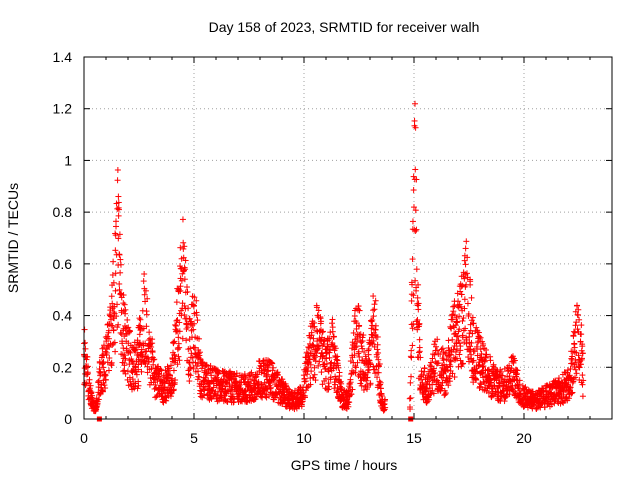 The height and width of the screenshot is (480, 640). Describe the element at coordinates (63, 57) in the screenshot. I see `y-tick-label: 1.4` at that location.